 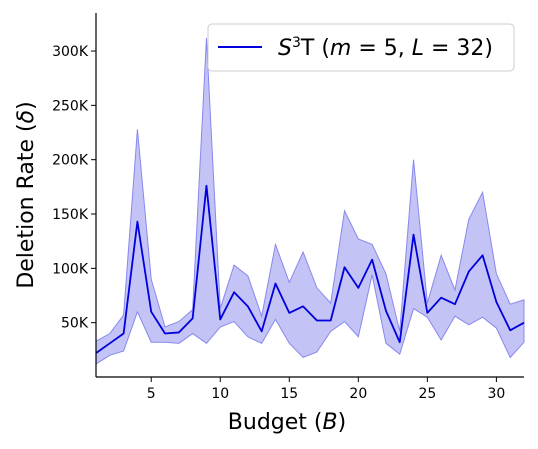 What do you see at coordinates (74, 188) in the screenshot?
I see `y-ticks: 50K 100K 150K 200K 250K 300K` at bounding box center [74, 188].